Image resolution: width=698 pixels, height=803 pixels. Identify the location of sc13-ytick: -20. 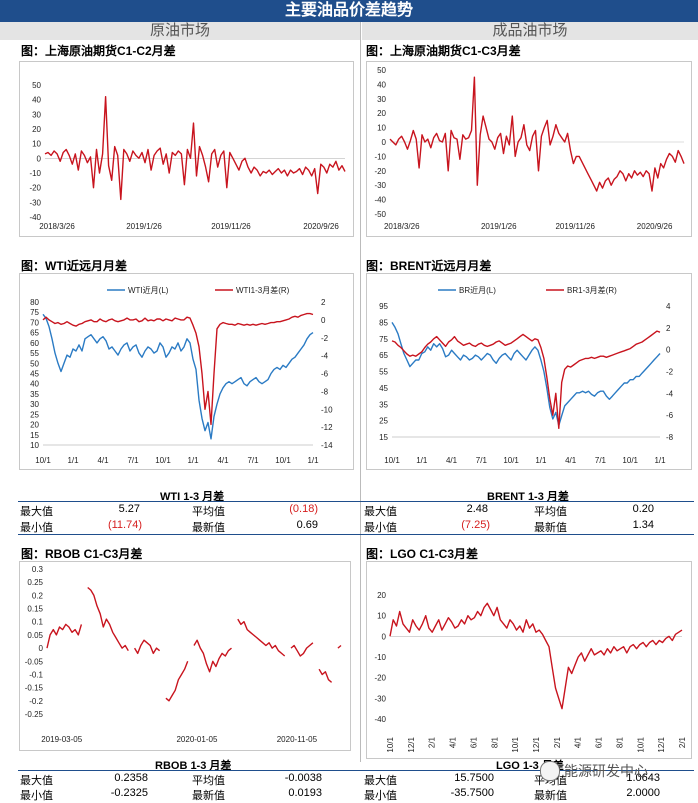
(380, 171).